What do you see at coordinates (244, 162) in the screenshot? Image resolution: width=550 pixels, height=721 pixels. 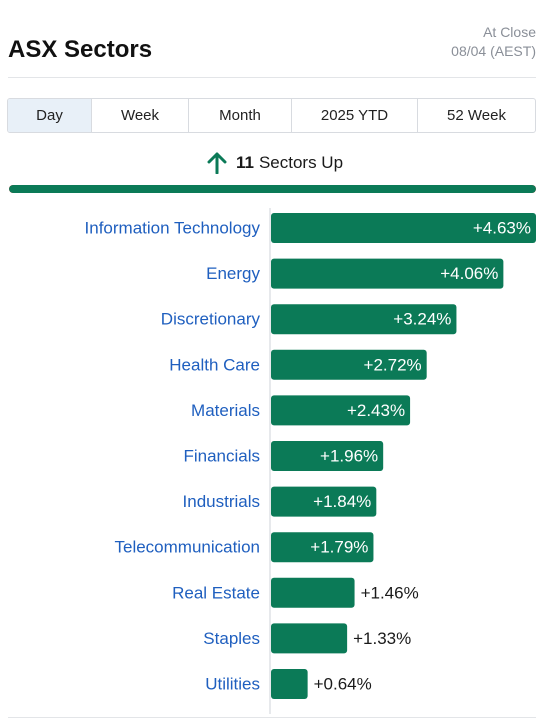 I see `sectors-up-count: 11` at bounding box center [244, 162].